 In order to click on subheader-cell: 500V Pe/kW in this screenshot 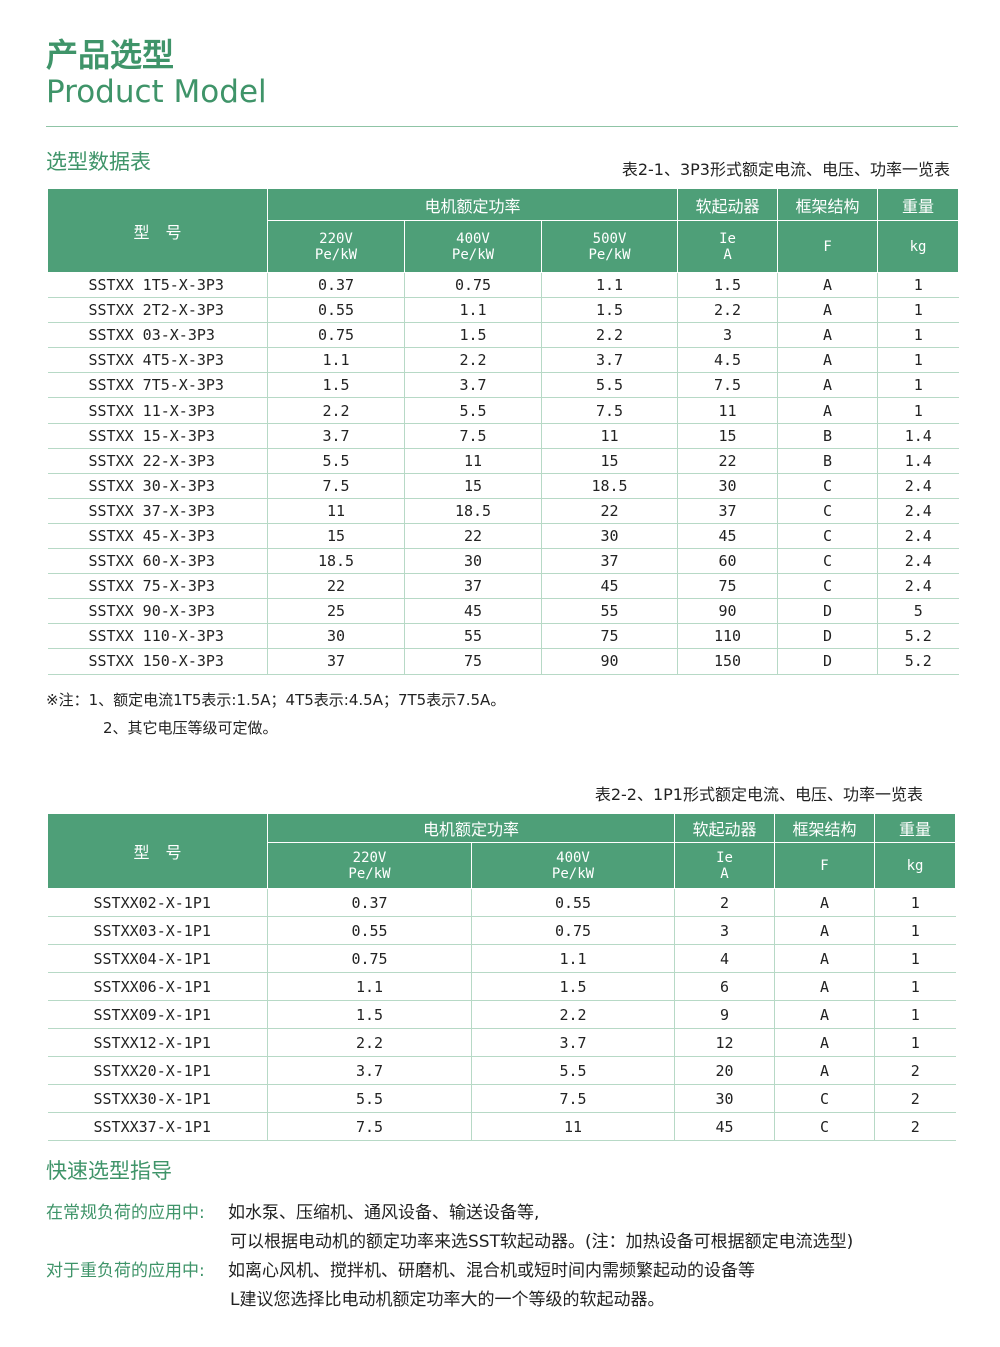, I will do `click(609, 246)`.